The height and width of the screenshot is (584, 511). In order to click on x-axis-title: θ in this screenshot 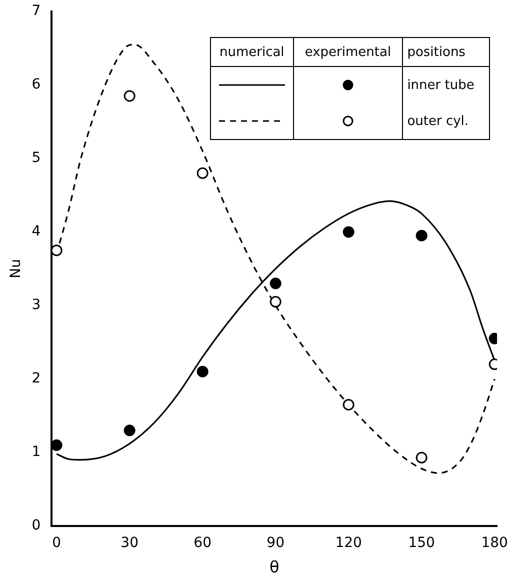, I will do `click(274, 567)`.